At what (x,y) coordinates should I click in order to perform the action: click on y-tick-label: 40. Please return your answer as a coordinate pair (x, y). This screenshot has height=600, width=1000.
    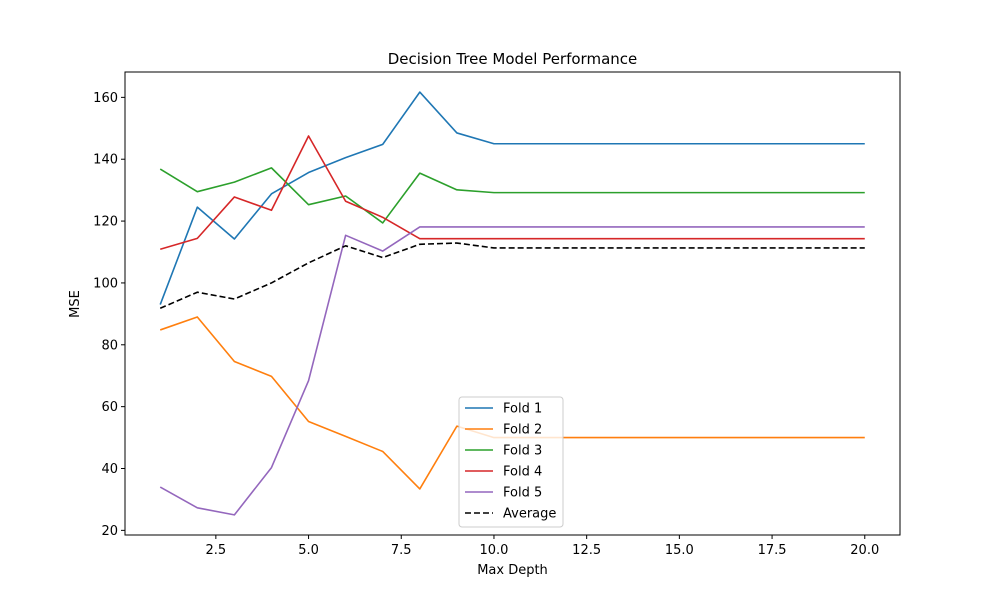
    Looking at the image, I should click on (109, 469).